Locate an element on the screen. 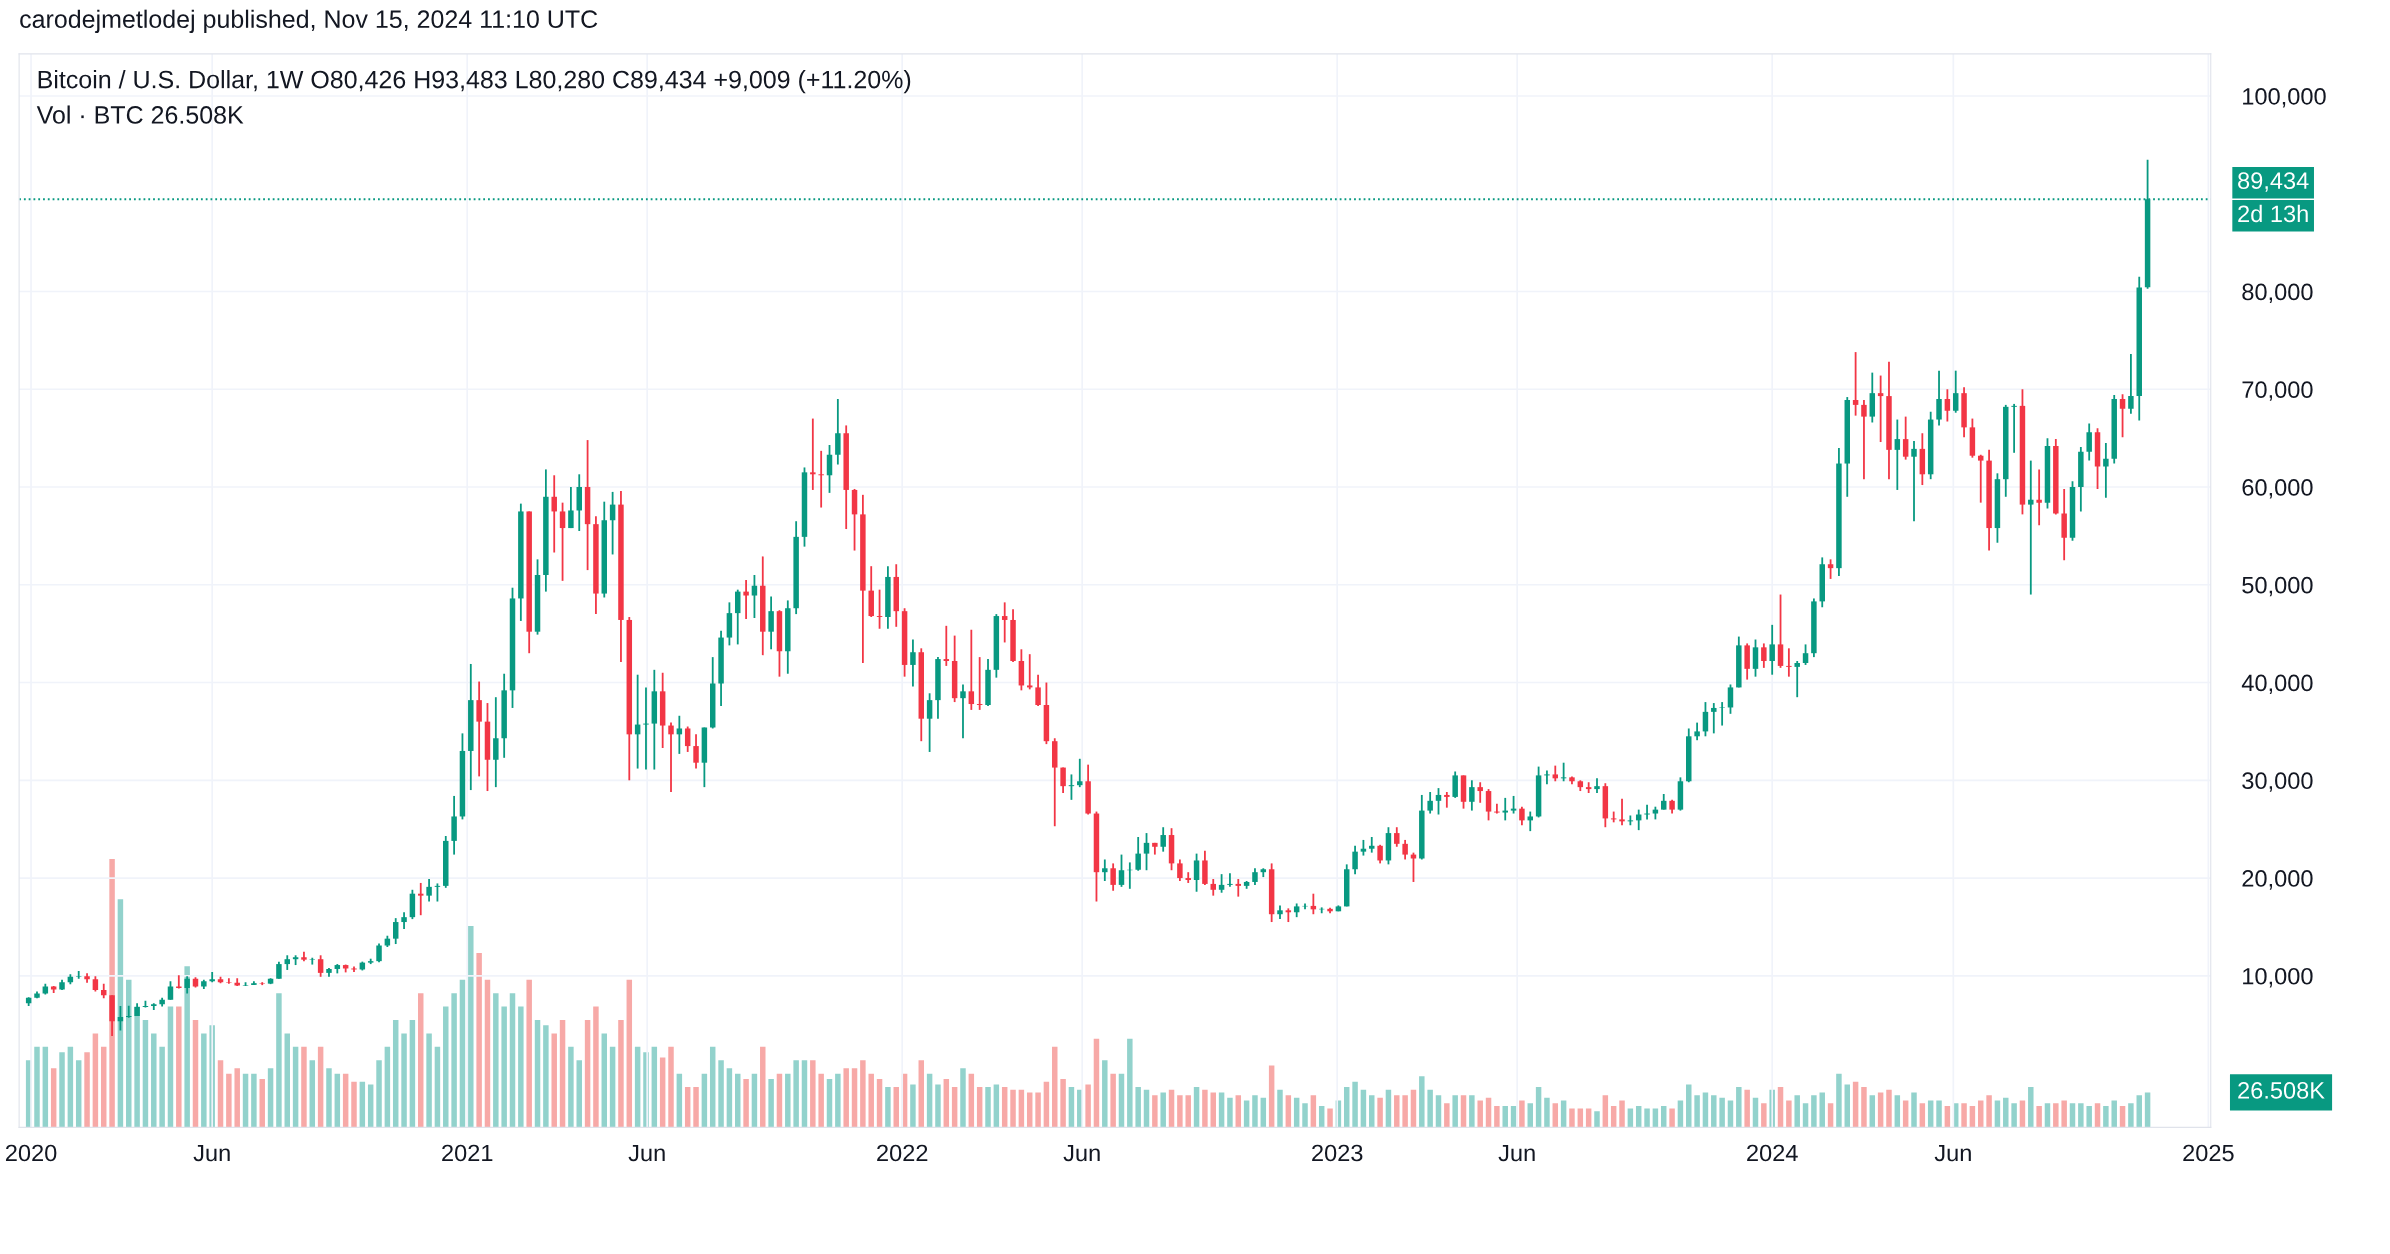 The width and height of the screenshot is (2390, 1254). y-tick-label: 70,000 is located at coordinates (2277, 391).